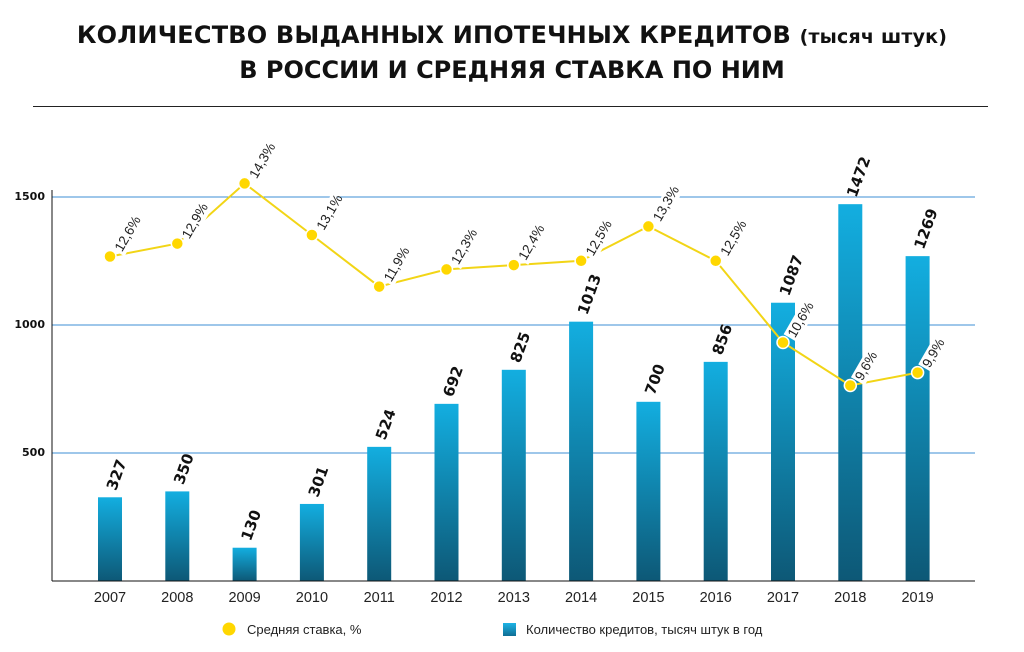  I want to click on y-tick-label: 1000, so click(29, 324).